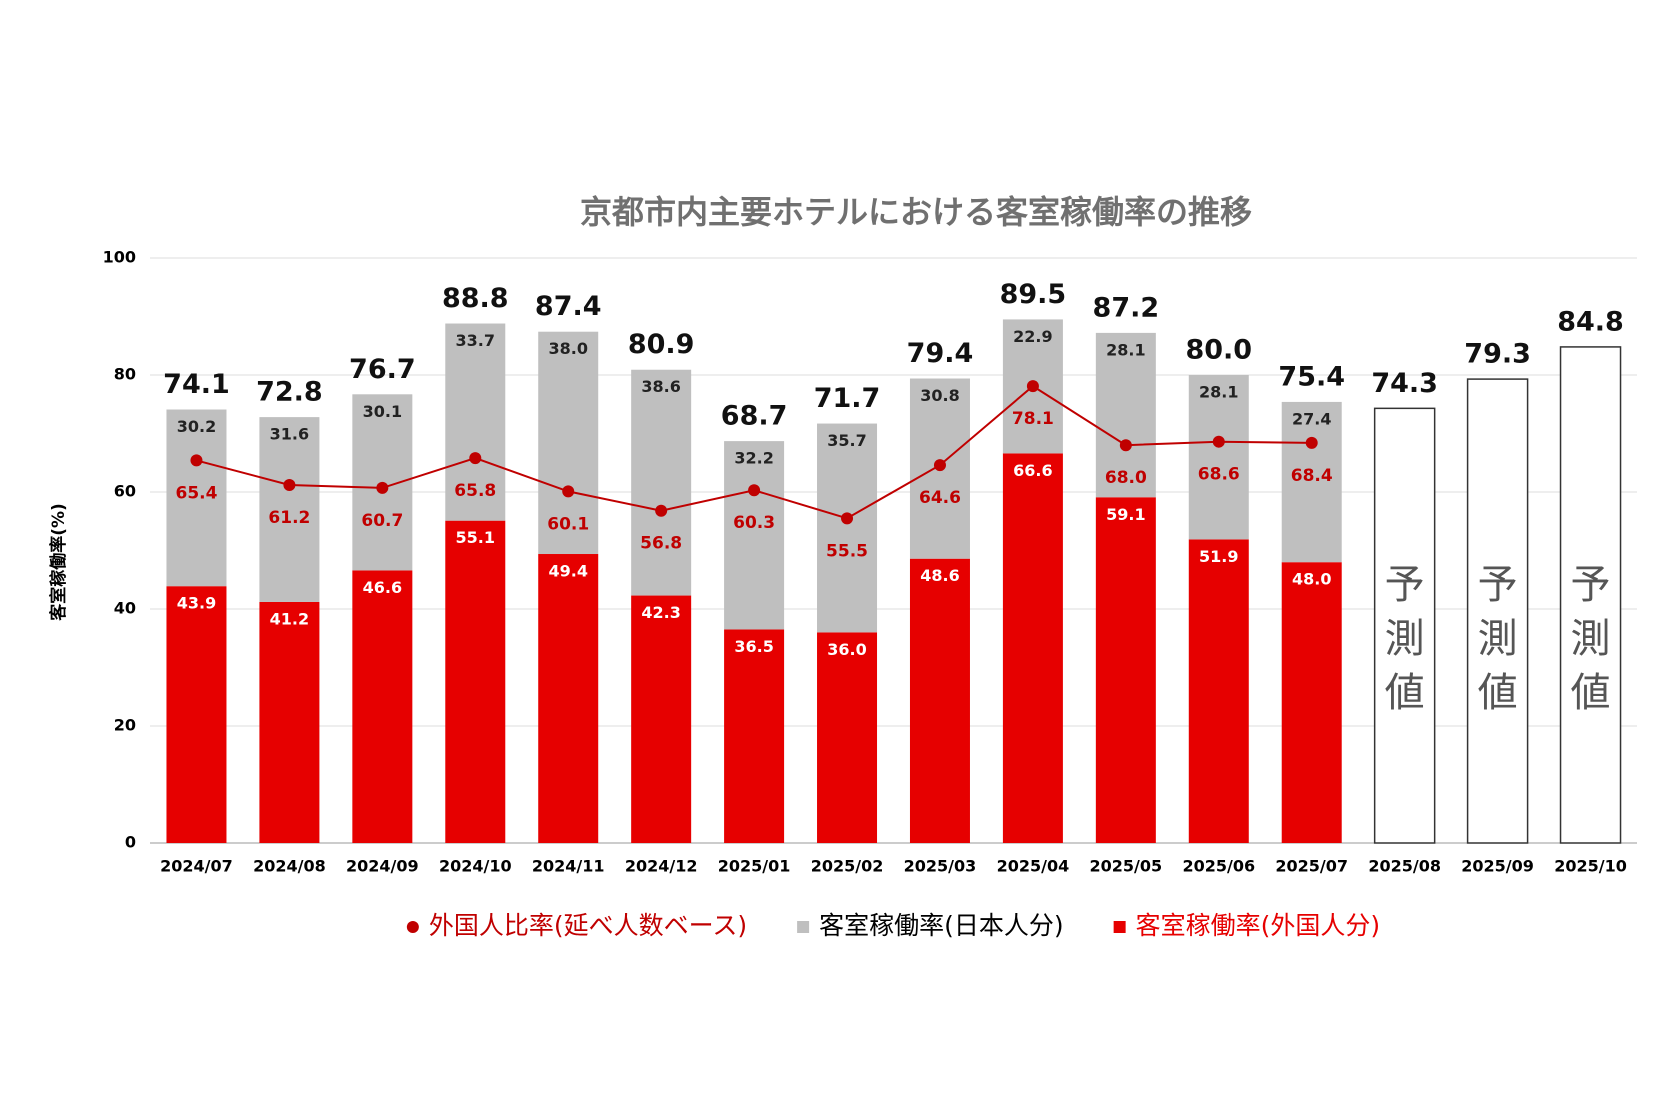 The height and width of the screenshot is (1120, 1680). Describe the element at coordinates (567, 571) in the screenshot. I see `bar-value-label: 49.4` at that location.